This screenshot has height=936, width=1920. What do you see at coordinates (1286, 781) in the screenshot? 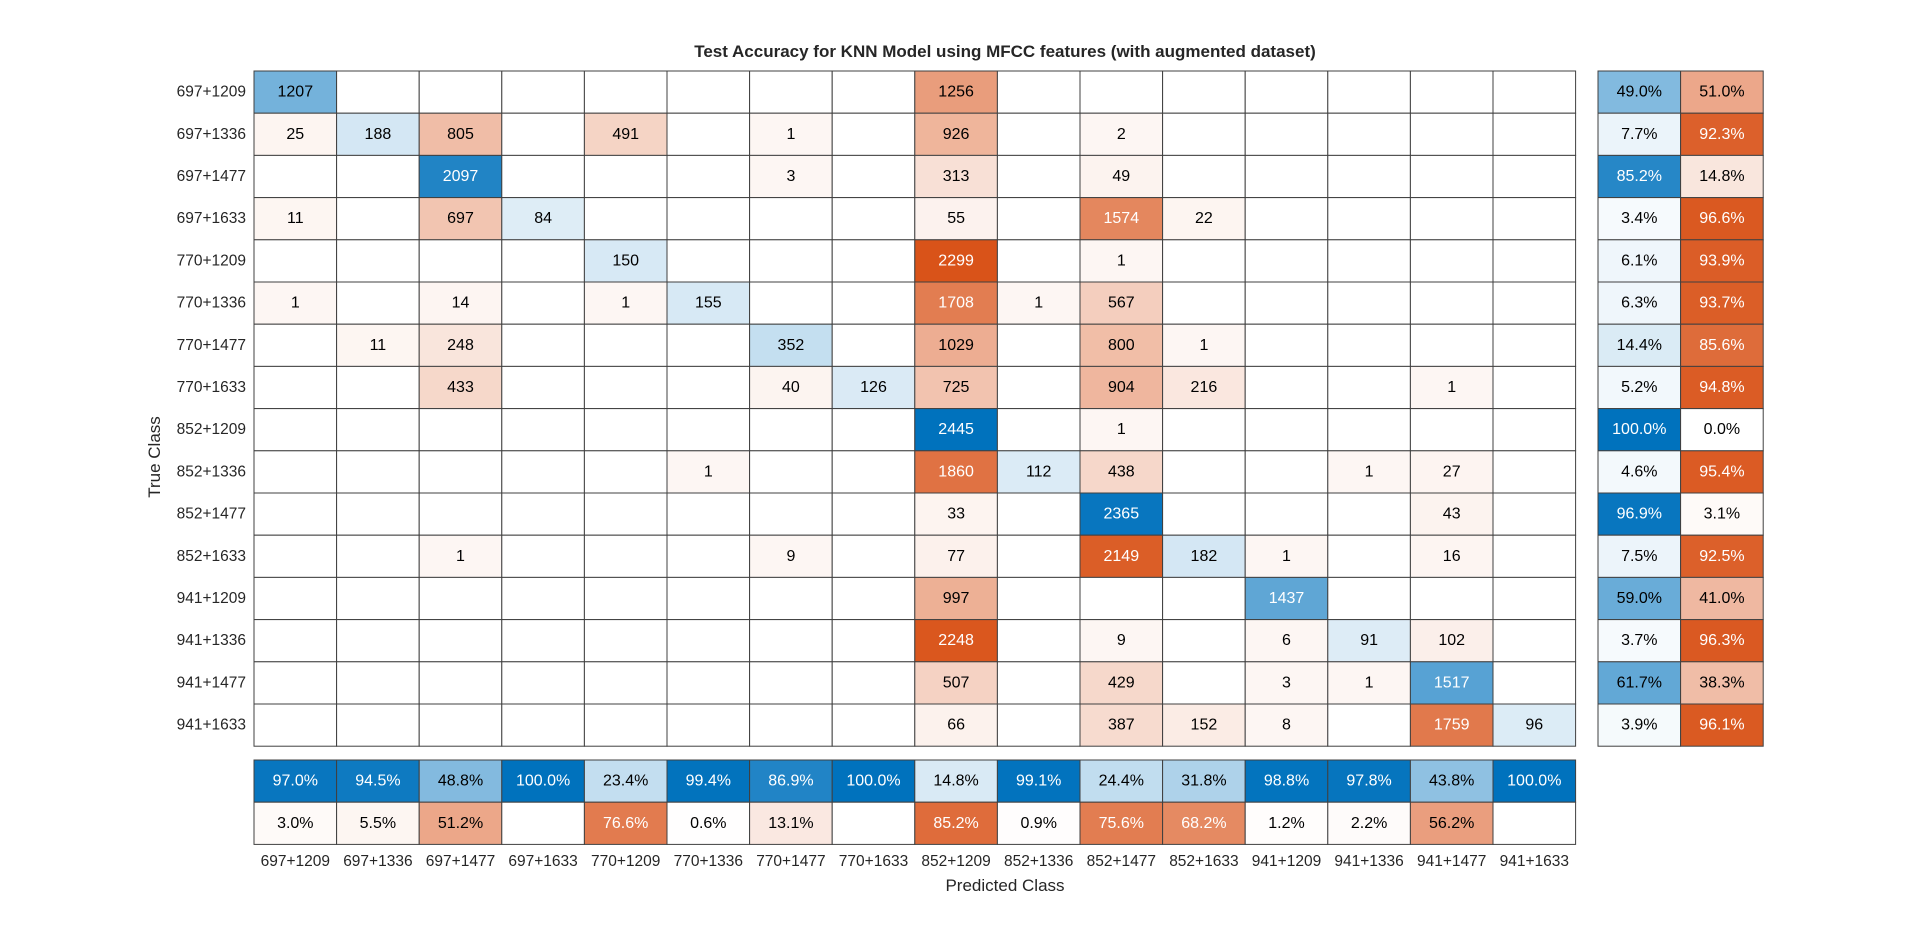
I see `column-summary-correct-value: 98.8%` at bounding box center [1286, 781].